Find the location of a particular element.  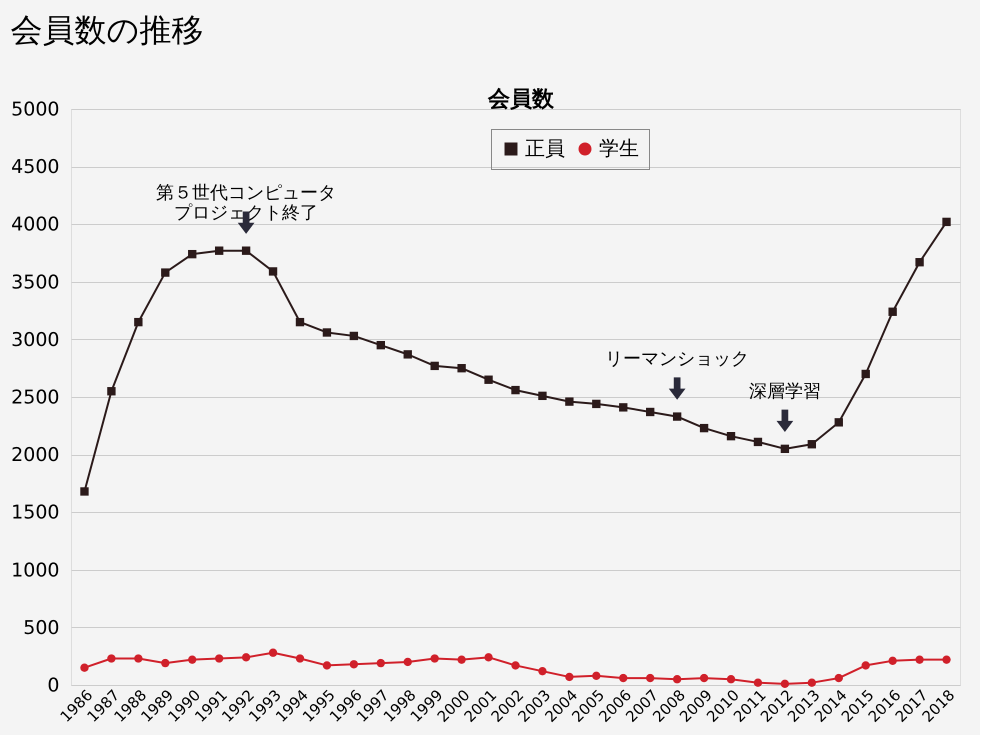

y-tick-label: 3500 is located at coordinates (35, 282).